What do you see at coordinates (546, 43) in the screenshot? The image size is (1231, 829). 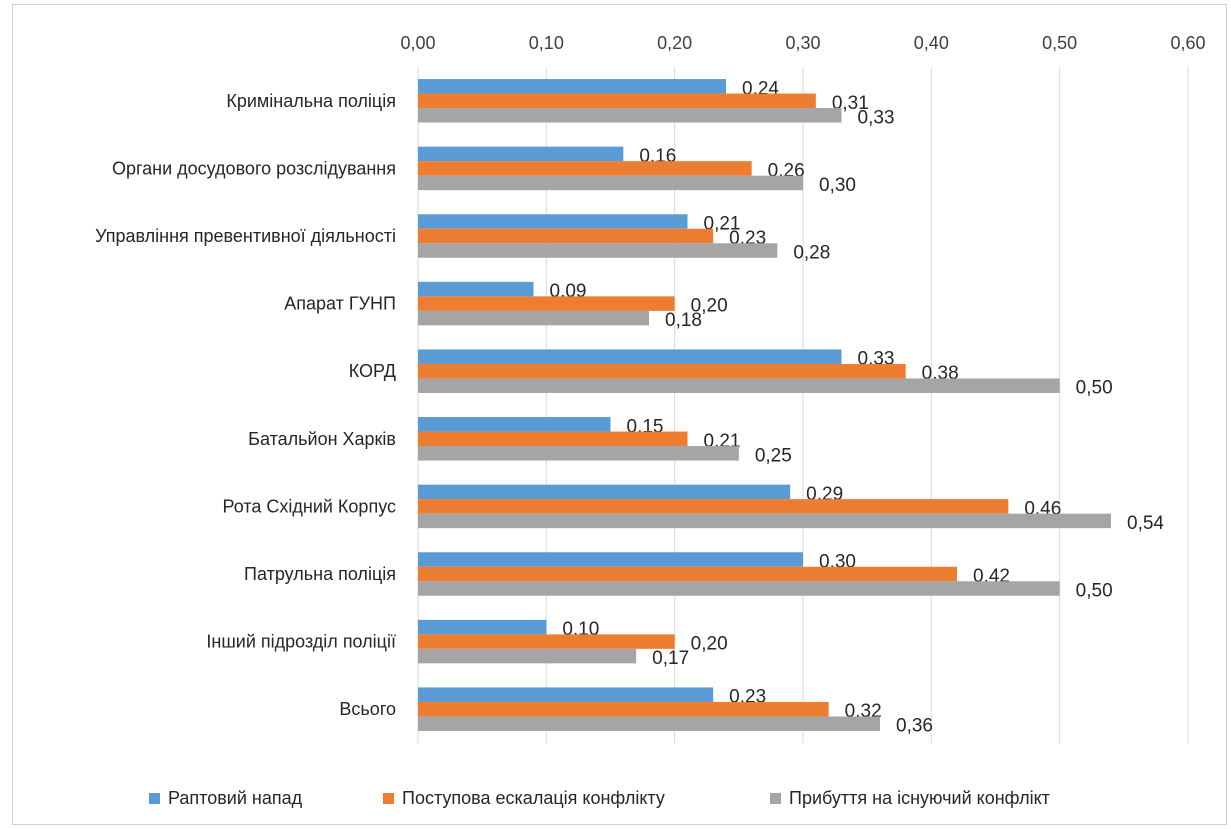 I see `x-tick-label: 0,10` at bounding box center [546, 43].